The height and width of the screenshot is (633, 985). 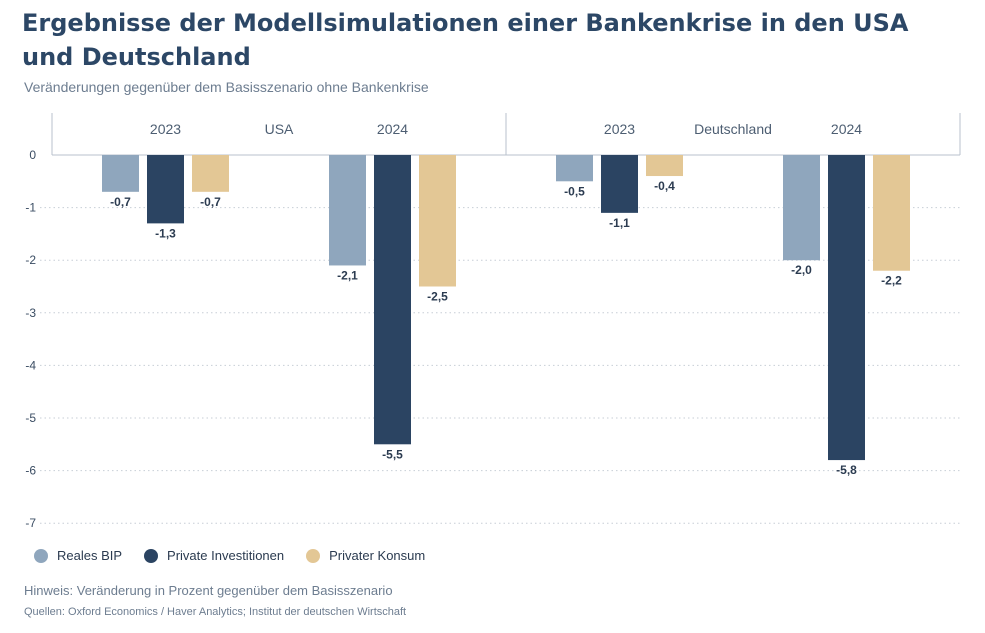 What do you see at coordinates (41, 555) in the screenshot?
I see `legend-swatch-reales-bip` at bounding box center [41, 555].